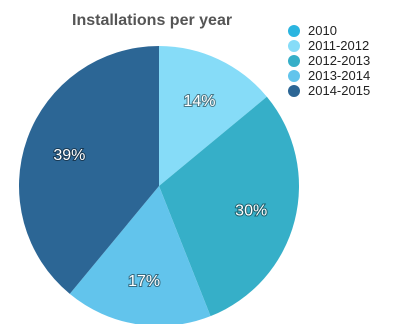 The height and width of the screenshot is (324, 411). What do you see at coordinates (213, 116) in the screenshot?
I see `pie-slice-2011-2012` at bounding box center [213, 116].